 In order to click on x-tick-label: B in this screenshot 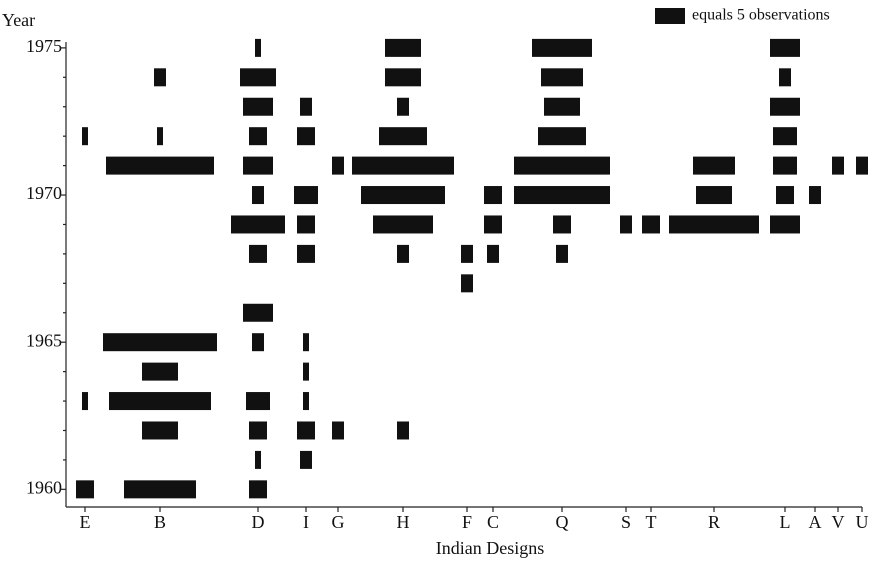, I will do `click(160, 522)`.